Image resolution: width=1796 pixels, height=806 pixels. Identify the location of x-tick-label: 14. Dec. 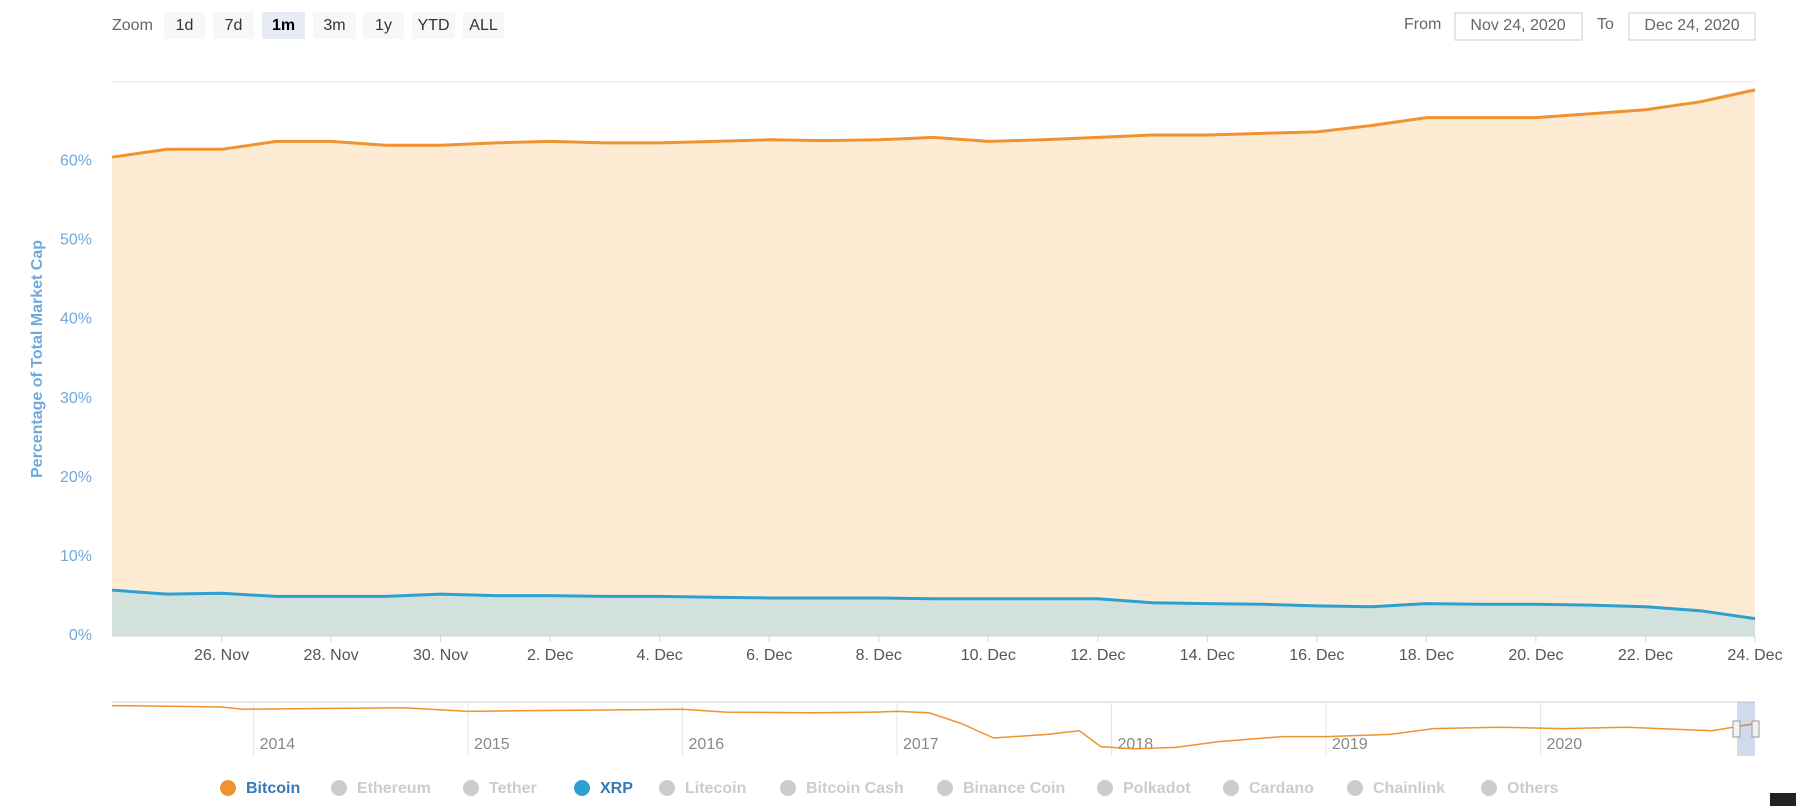
(1207, 655).